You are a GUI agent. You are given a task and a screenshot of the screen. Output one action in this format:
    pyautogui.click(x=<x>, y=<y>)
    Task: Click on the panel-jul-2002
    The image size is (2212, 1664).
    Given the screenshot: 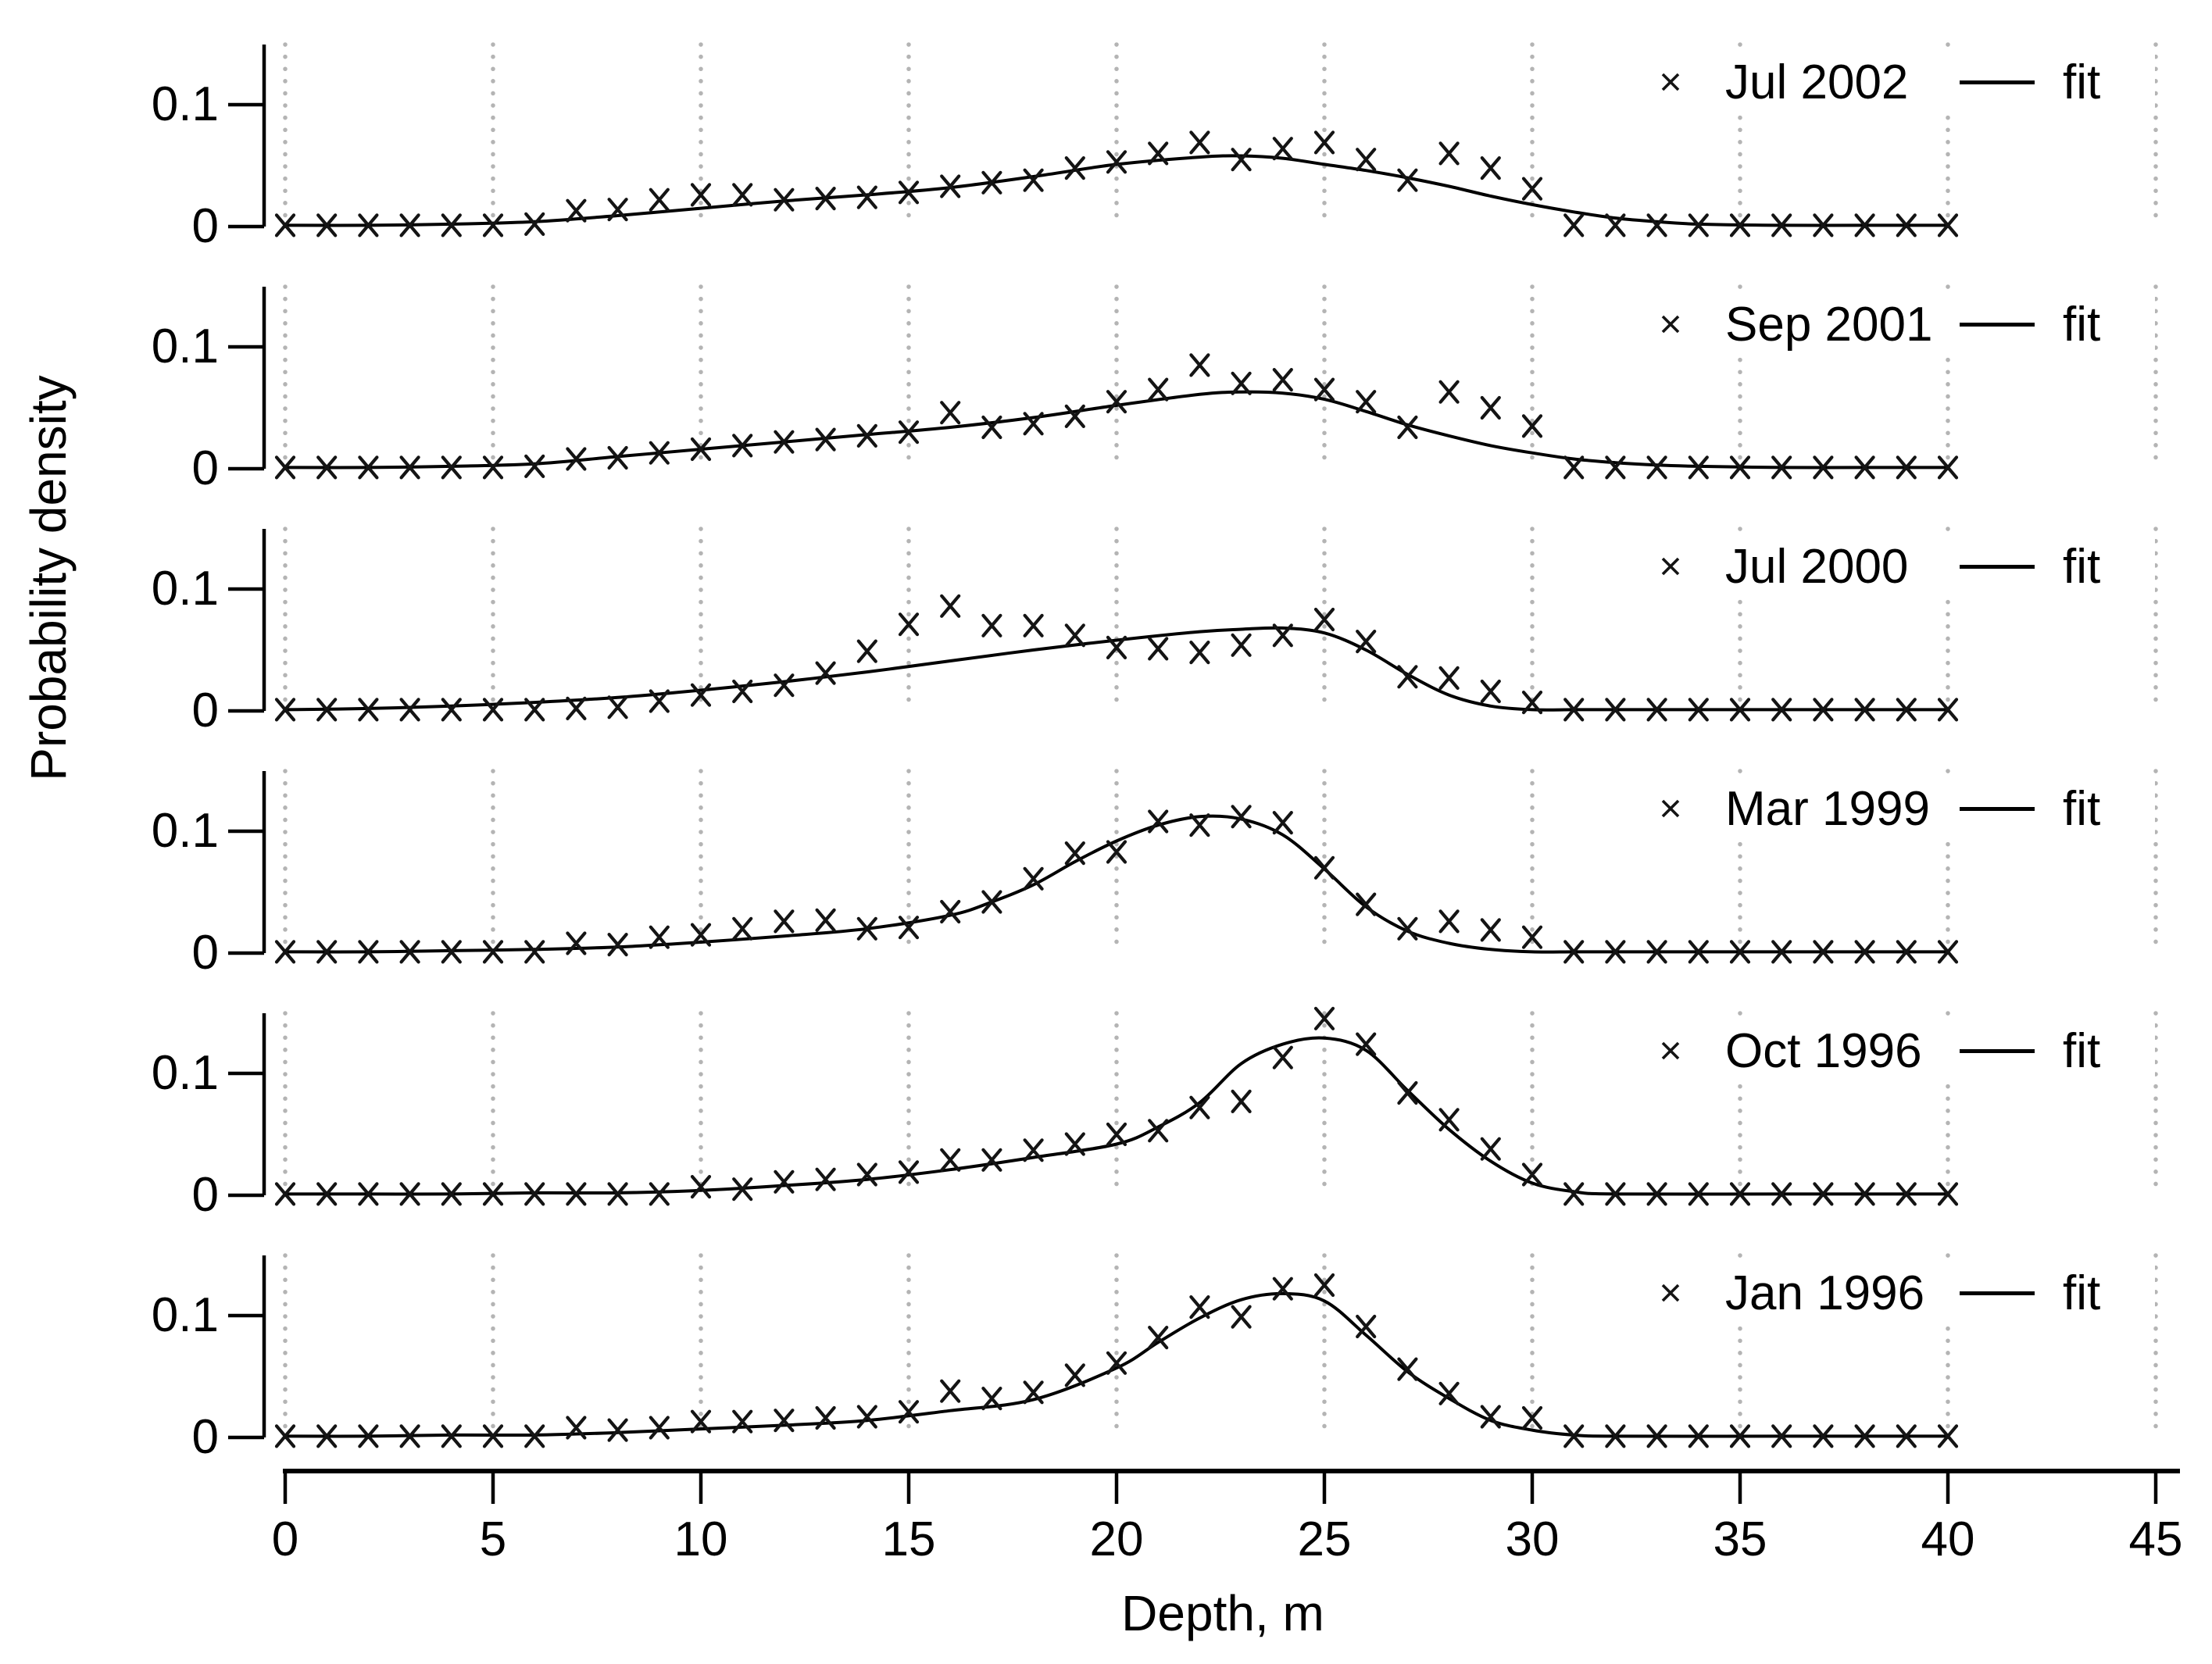 What is the action you would take?
    pyautogui.click(x=1193, y=139)
    